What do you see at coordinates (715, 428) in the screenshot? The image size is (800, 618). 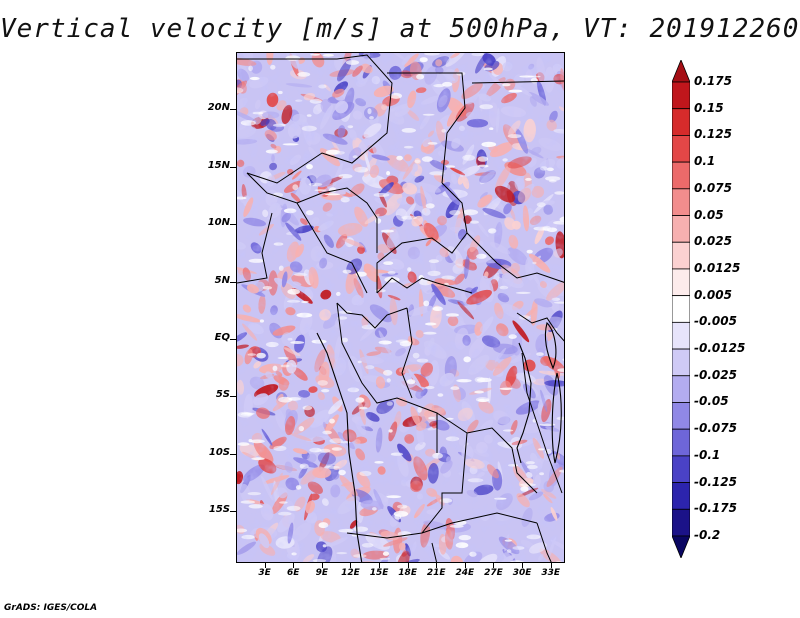 I see `colorbar-label: -0.075` at bounding box center [715, 428].